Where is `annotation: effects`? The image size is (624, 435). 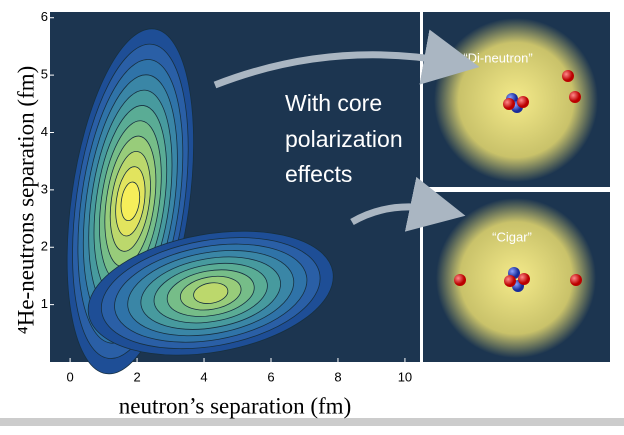 annotation: effects is located at coordinates (318, 174).